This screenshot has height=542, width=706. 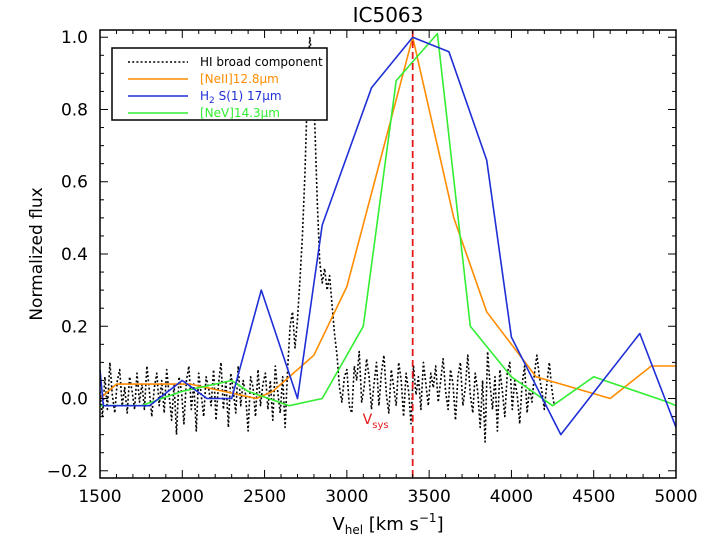 What do you see at coordinates (511, 497) in the screenshot?
I see `x-tick-label: 4000` at bounding box center [511, 497].